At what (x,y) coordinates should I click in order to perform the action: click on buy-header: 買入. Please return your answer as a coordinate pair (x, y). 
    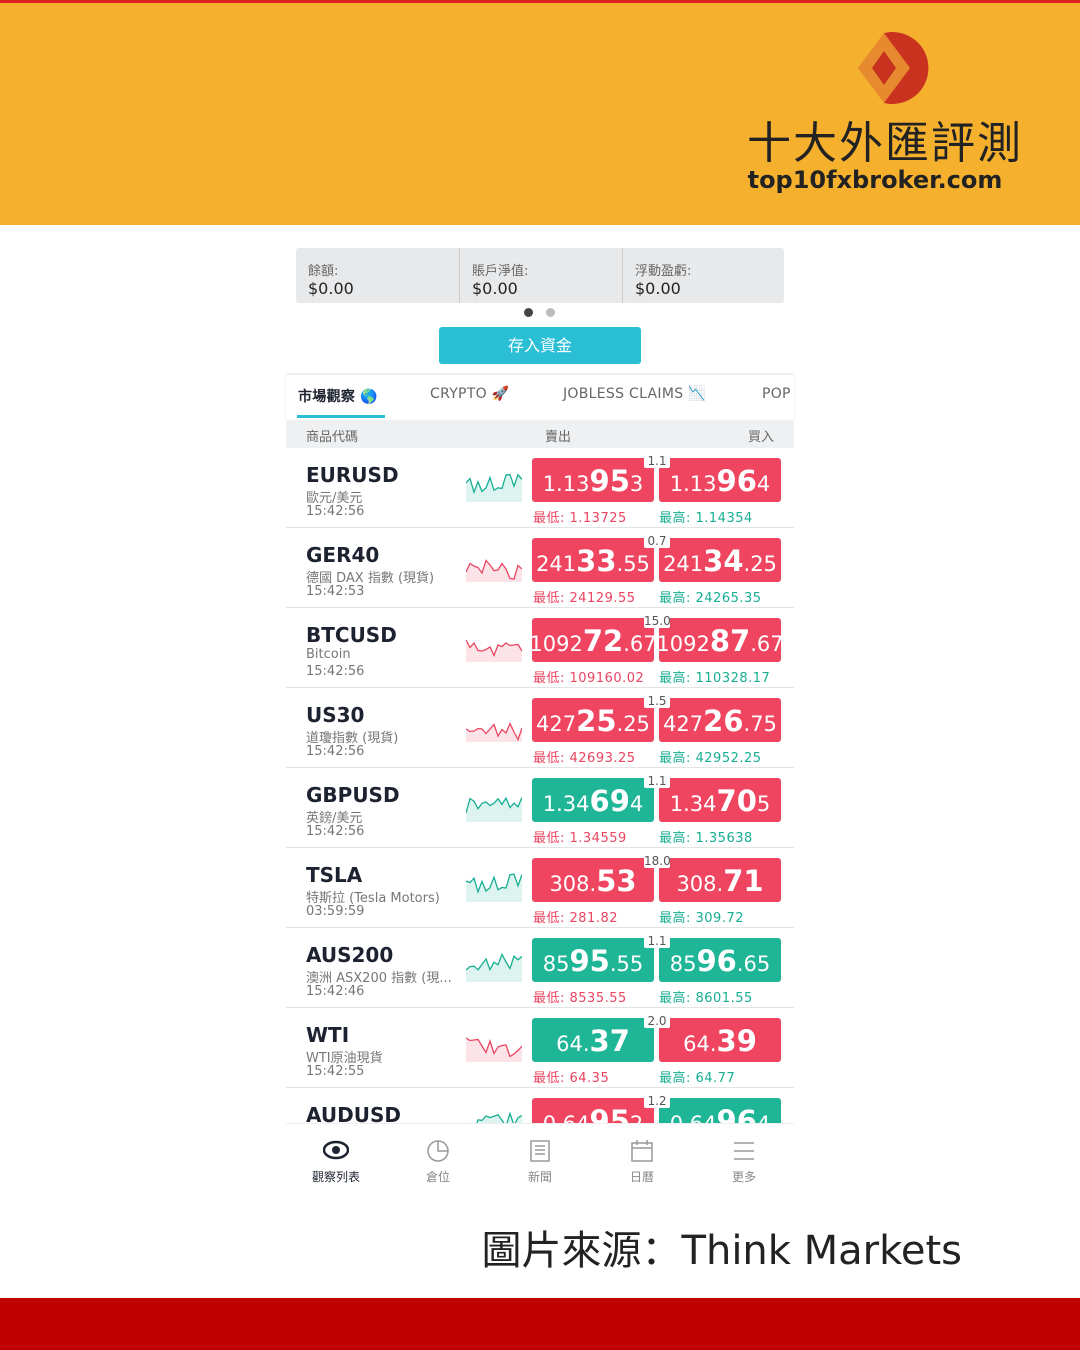
    Looking at the image, I should click on (761, 437).